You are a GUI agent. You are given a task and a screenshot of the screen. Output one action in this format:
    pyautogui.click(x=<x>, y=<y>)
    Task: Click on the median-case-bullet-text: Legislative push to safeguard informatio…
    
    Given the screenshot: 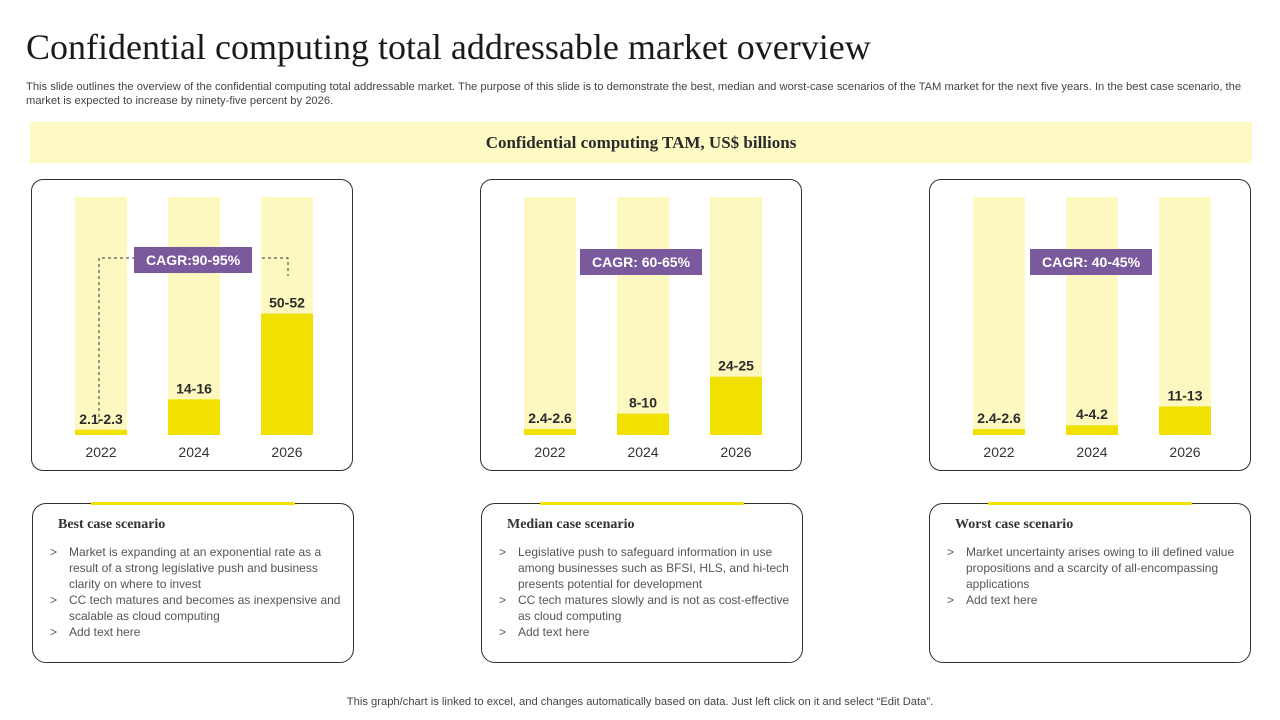 What is the action you would take?
    pyautogui.click(x=653, y=568)
    